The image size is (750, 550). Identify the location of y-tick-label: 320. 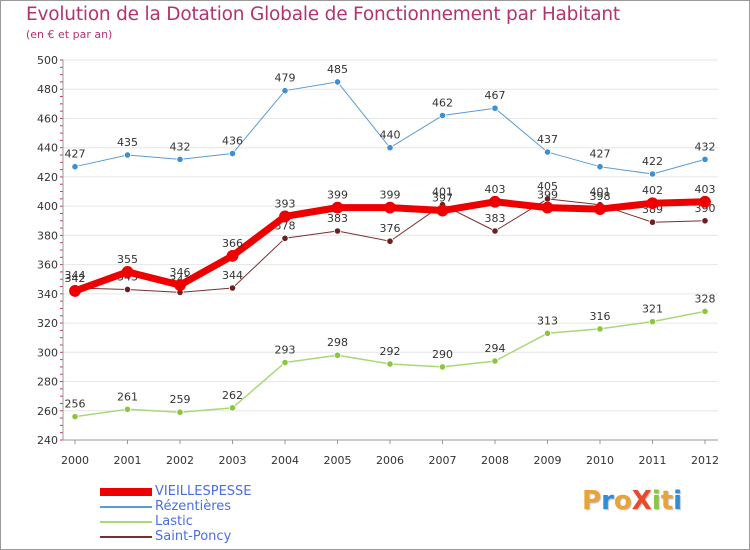
(47, 323).